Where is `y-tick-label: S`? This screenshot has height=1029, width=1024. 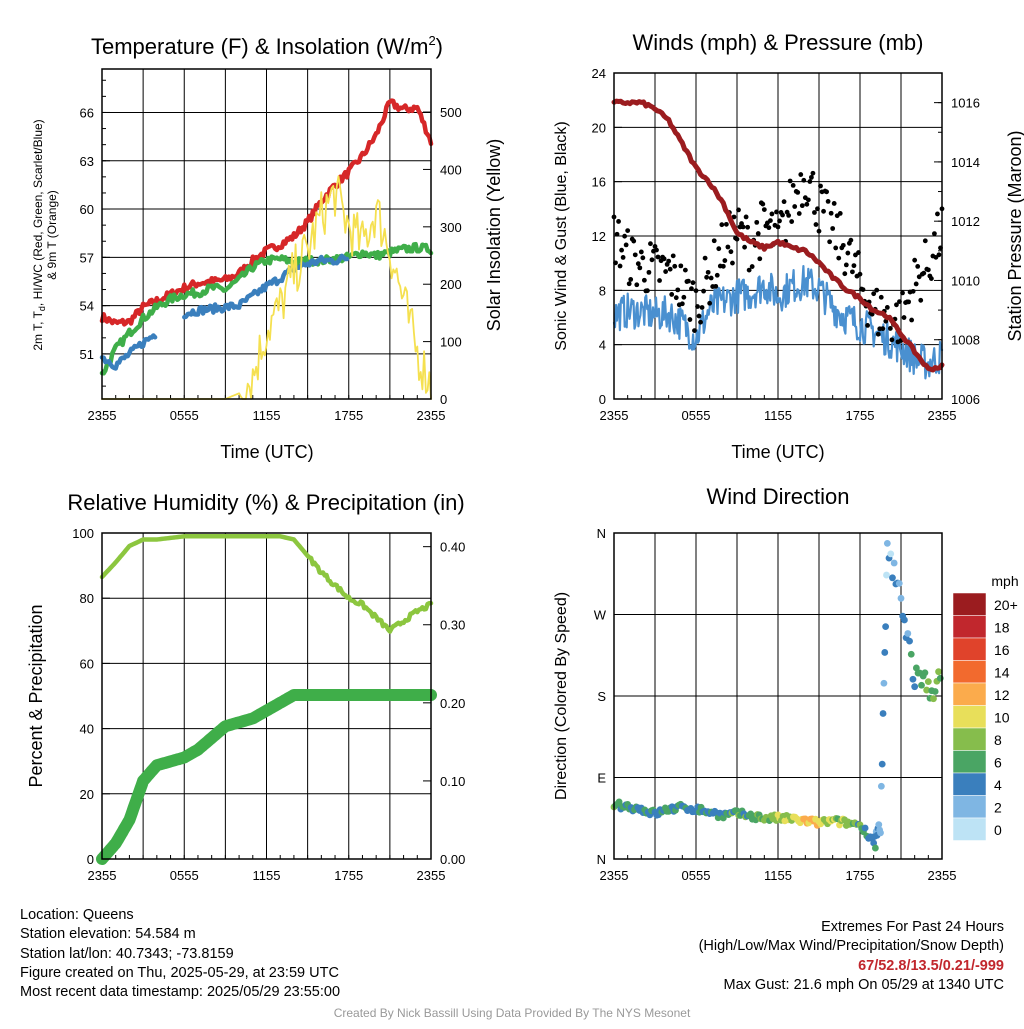 y-tick-label: S is located at coordinates (601, 696).